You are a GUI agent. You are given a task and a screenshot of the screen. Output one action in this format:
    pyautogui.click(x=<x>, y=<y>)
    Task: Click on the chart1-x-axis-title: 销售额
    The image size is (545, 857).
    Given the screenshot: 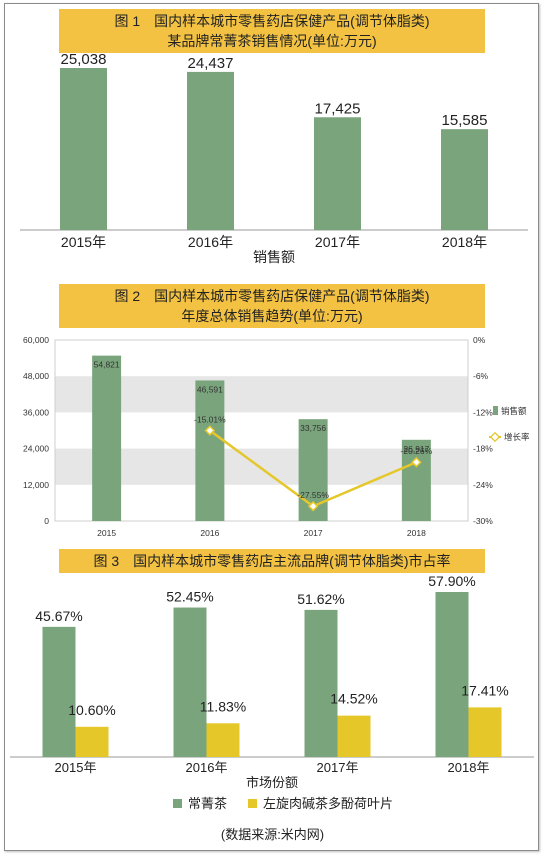 What is the action you would take?
    pyautogui.click(x=274, y=257)
    